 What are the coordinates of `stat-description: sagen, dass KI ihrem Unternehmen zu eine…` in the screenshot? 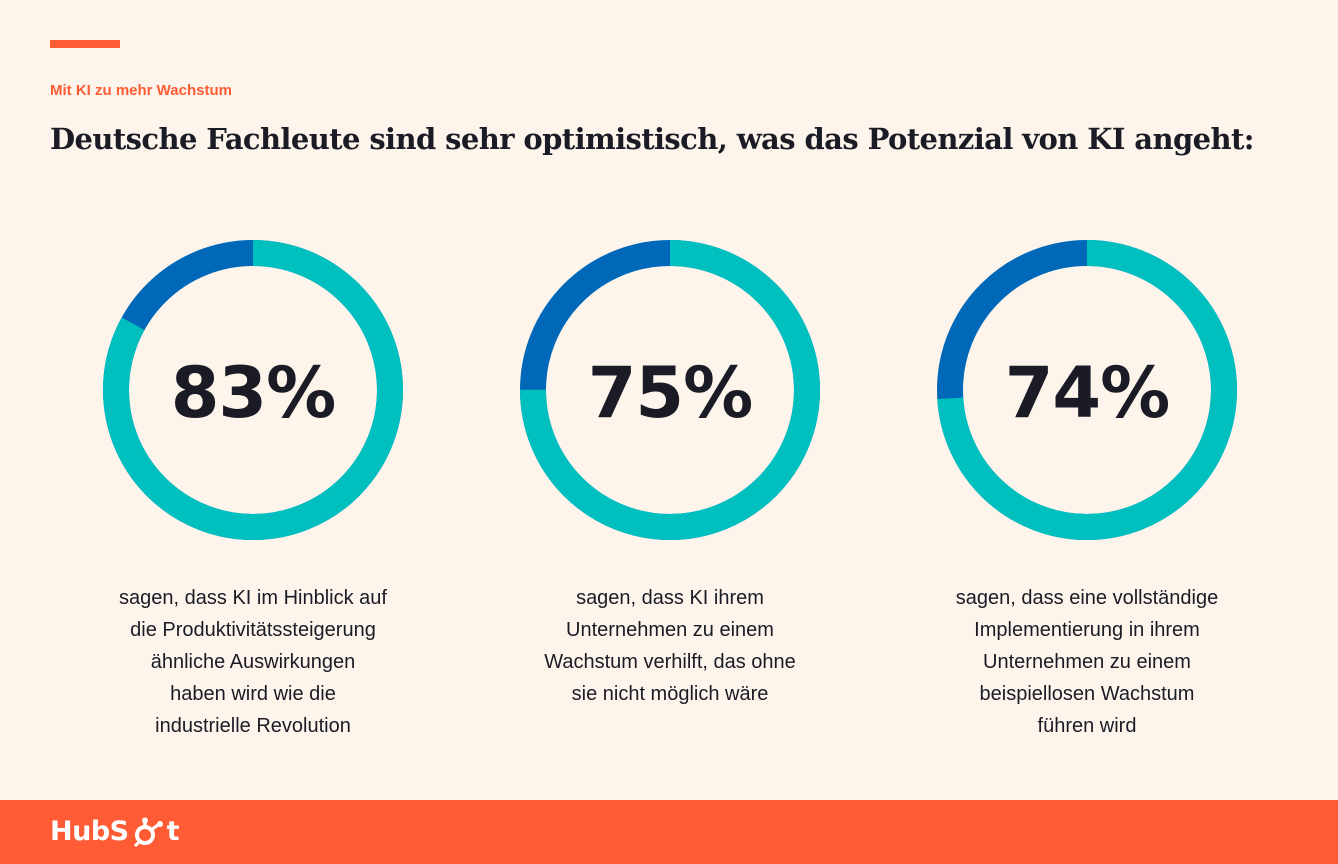 It's located at (670, 646).